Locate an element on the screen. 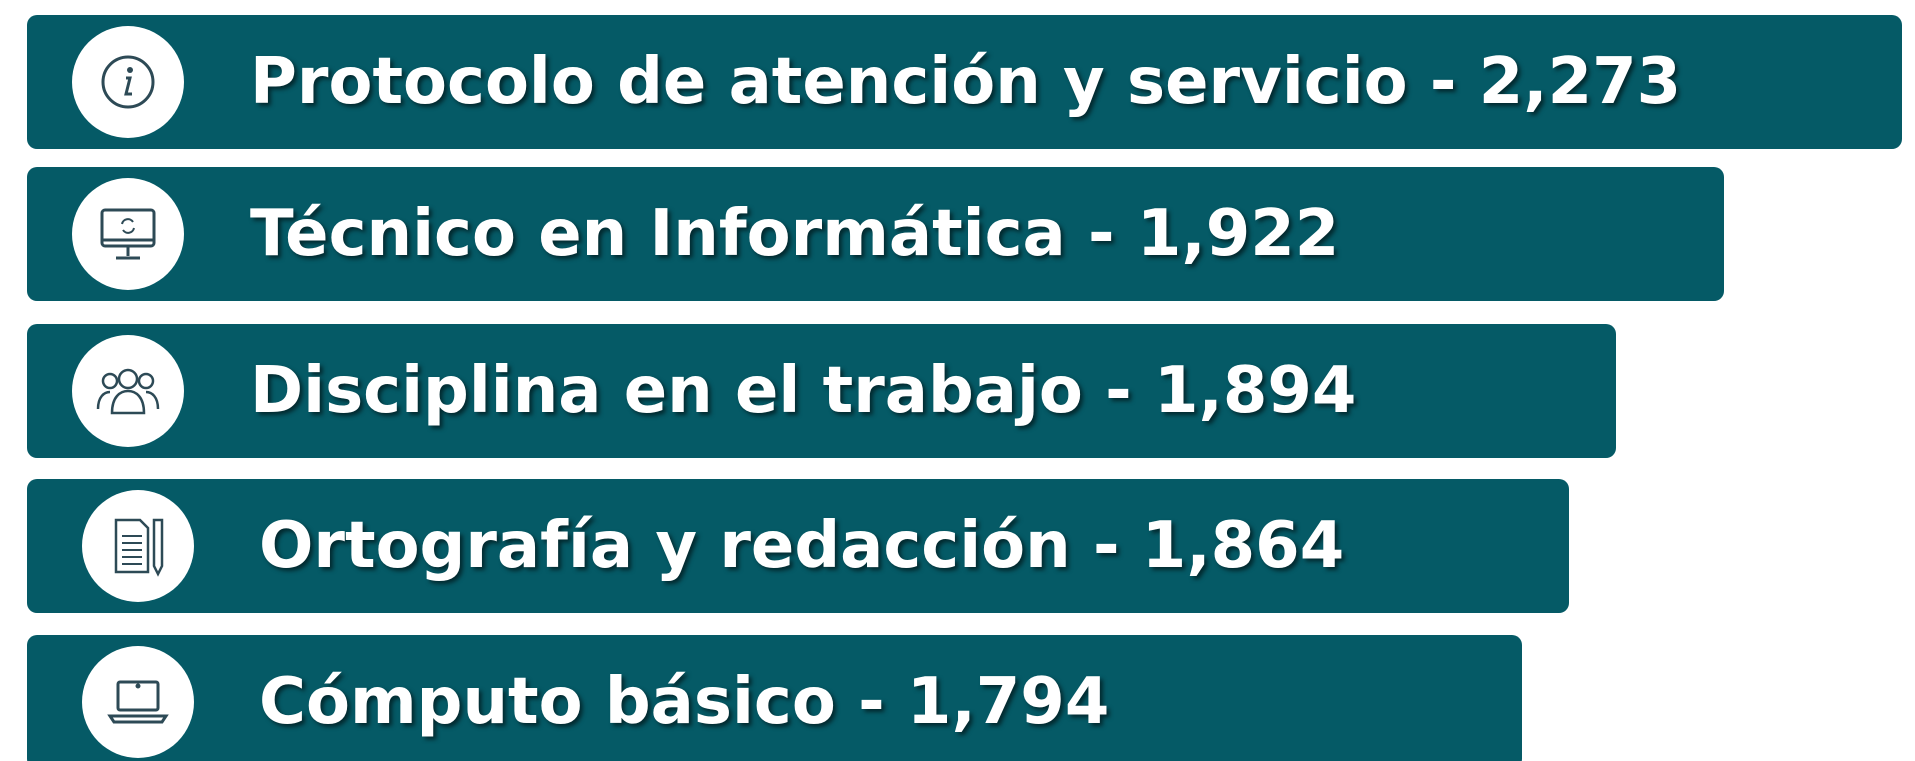  bar: Cómputo básico - 1,794 is located at coordinates (774, 698).